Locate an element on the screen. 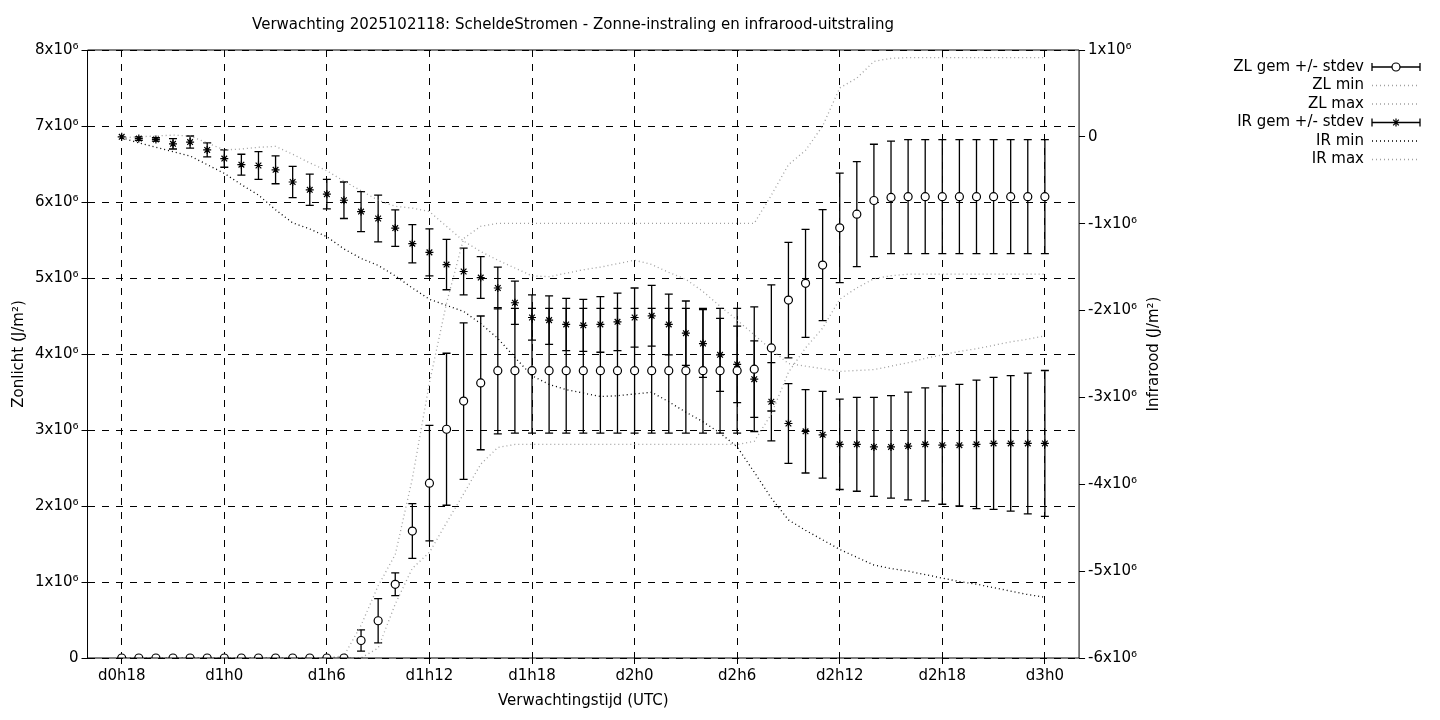 Image resolution: width=1440 pixels, height=720 pixels. x-tick-label: d1h0 is located at coordinates (224, 674).